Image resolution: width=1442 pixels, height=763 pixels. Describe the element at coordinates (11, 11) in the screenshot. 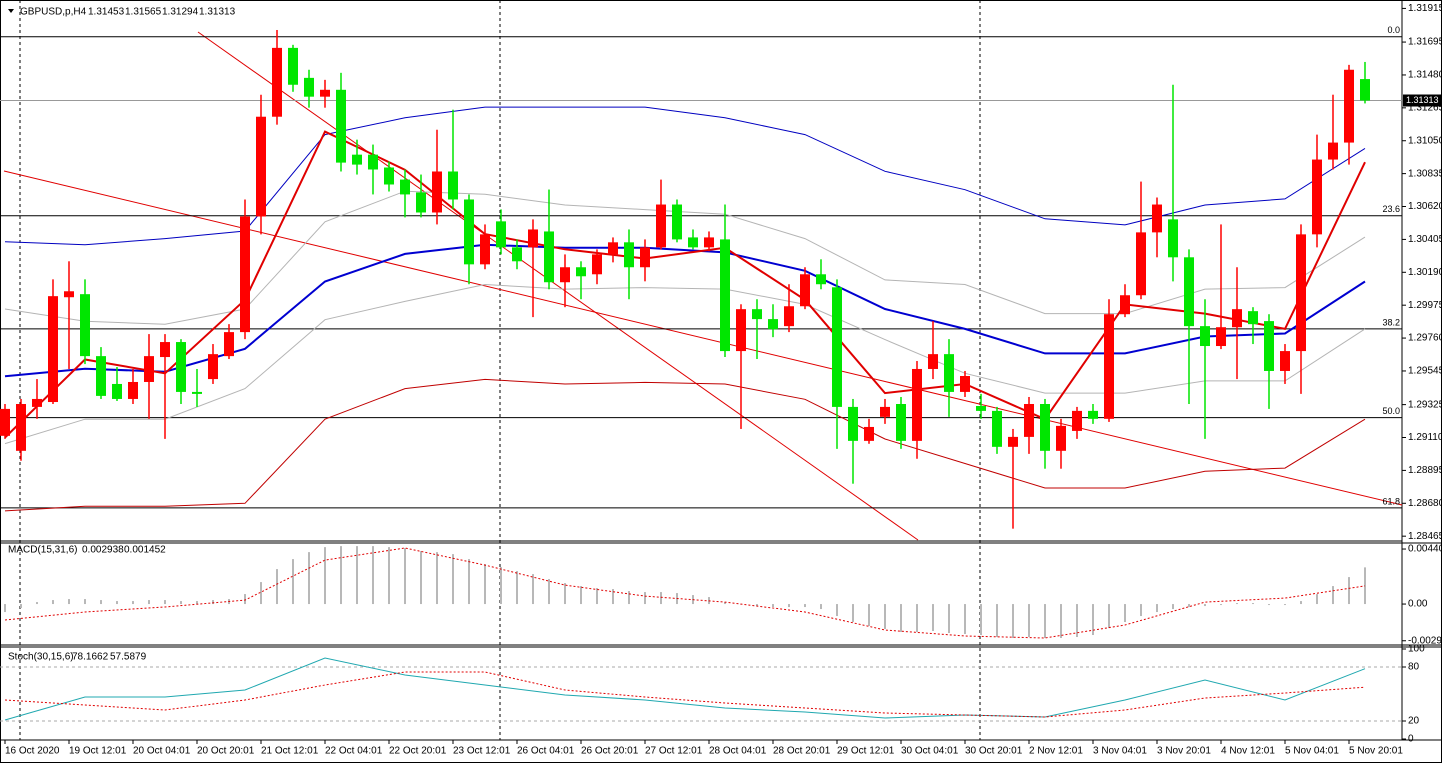

I see `menu-triangle` at that location.